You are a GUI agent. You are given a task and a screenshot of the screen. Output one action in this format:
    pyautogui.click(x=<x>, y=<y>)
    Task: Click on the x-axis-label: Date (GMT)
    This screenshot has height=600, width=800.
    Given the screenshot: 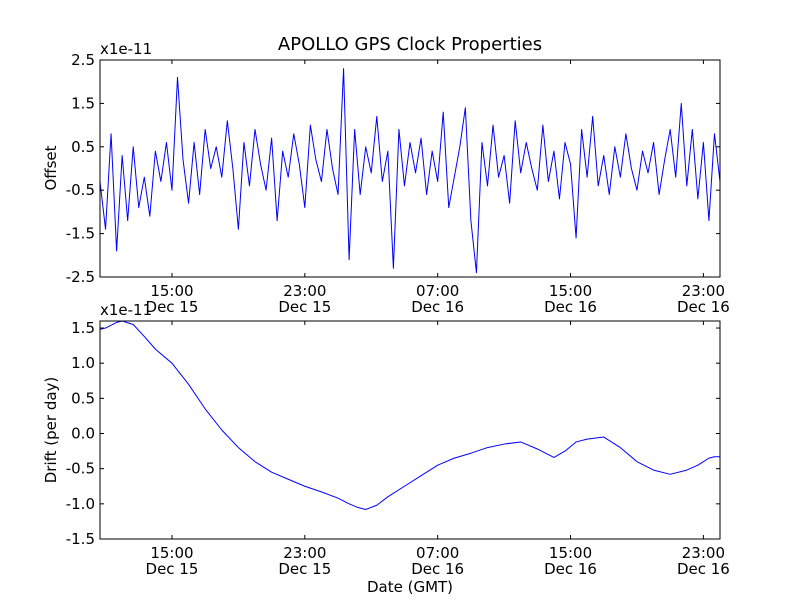 What is the action you would take?
    pyautogui.click(x=410, y=587)
    